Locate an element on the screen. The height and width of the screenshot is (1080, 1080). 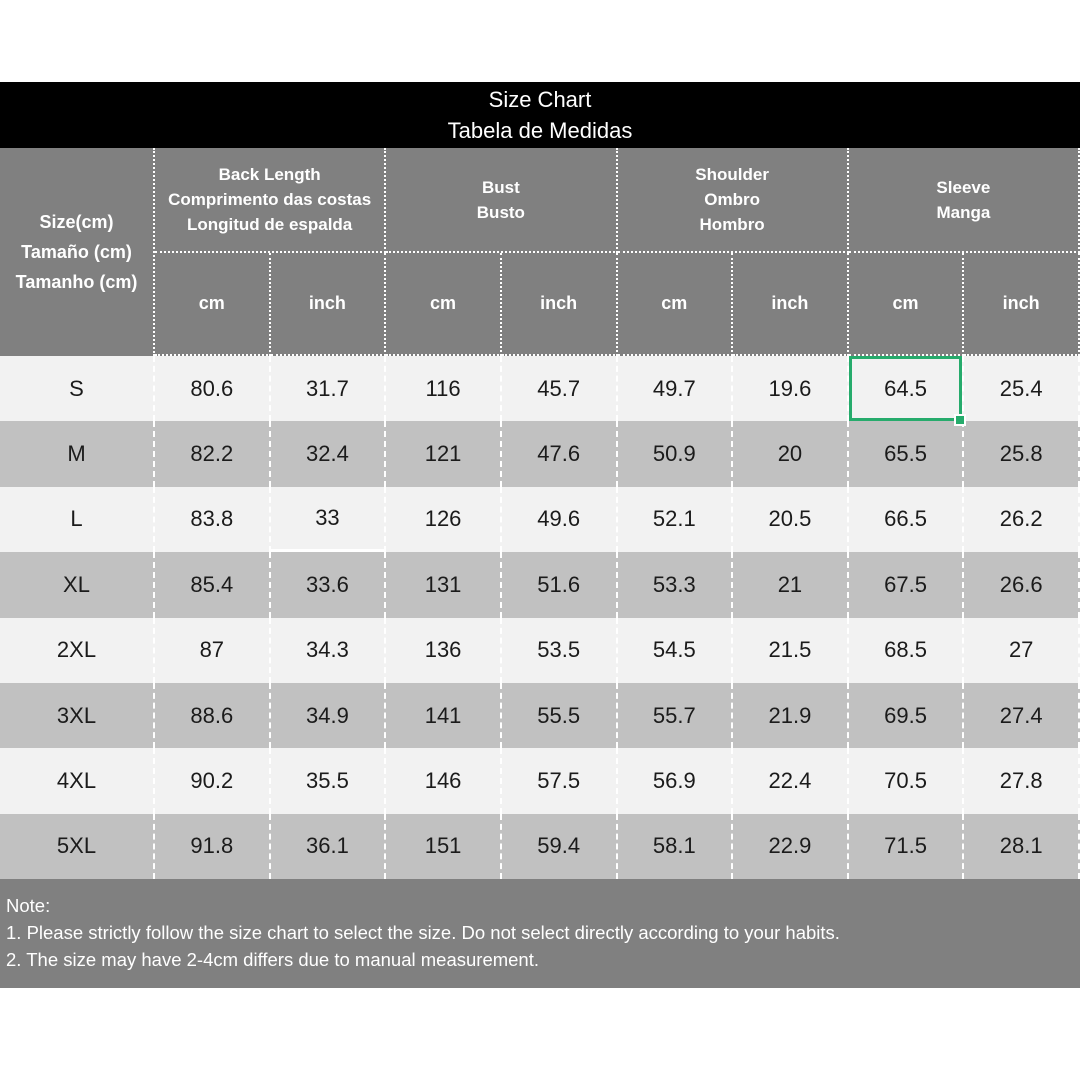
data-cell: 28.1 is located at coordinates (1022, 846).